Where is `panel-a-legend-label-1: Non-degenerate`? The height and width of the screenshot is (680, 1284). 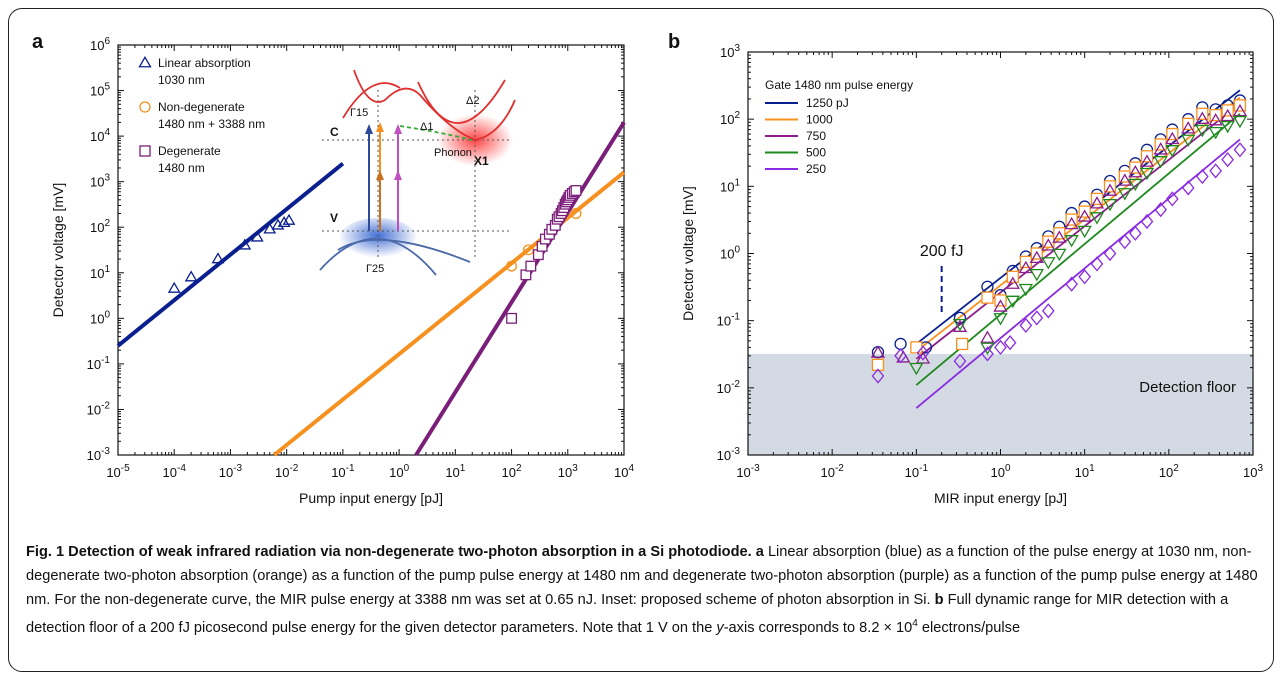 panel-a-legend-label-1: Non-degenerate is located at coordinates (201, 107).